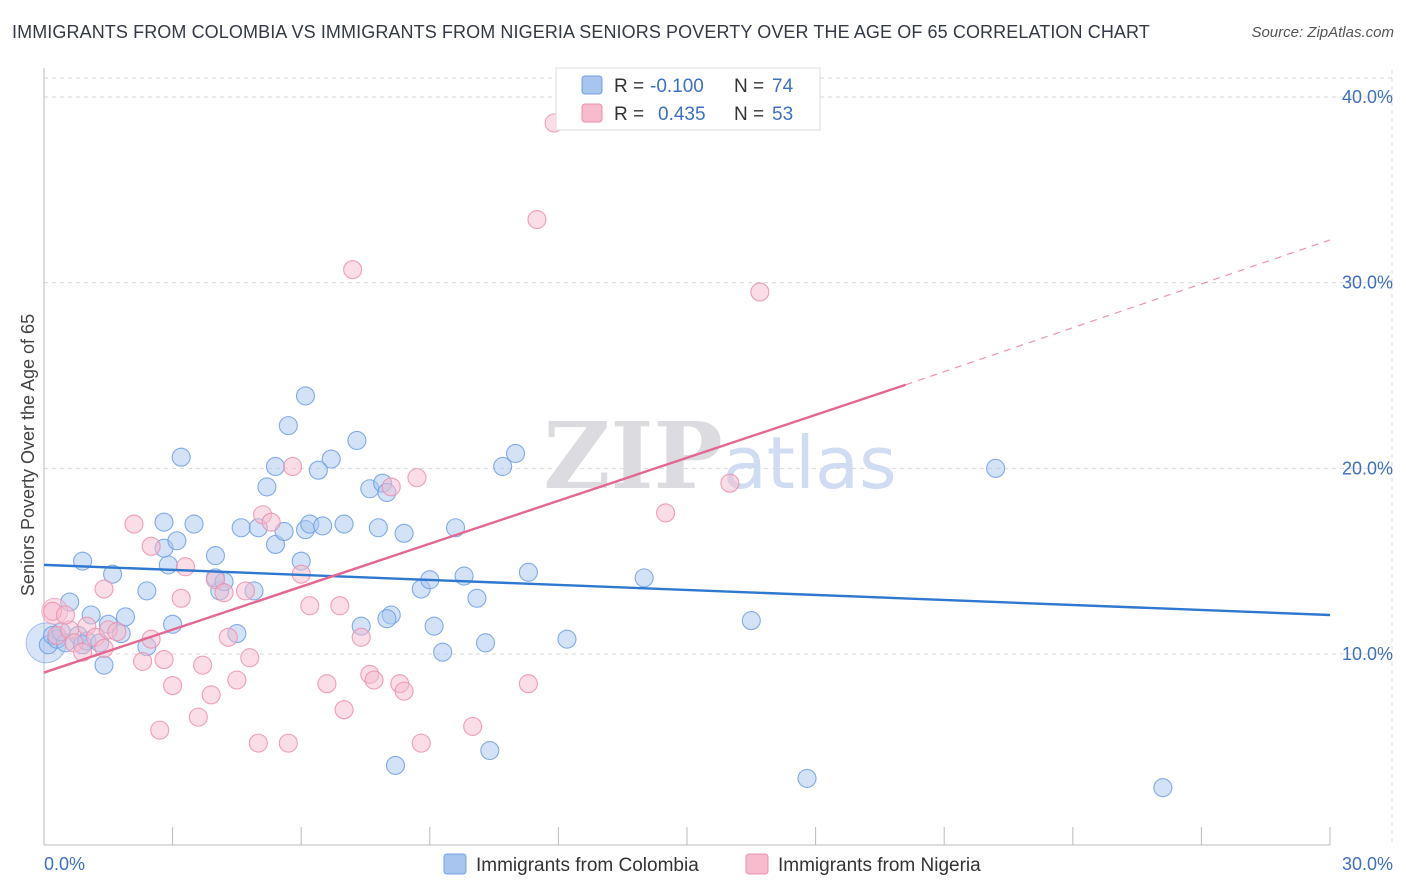 The height and width of the screenshot is (892, 1406). What do you see at coordinates (1367, 654) in the screenshot?
I see `y-tick-label-10: 10.0%` at bounding box center [1367, 654].